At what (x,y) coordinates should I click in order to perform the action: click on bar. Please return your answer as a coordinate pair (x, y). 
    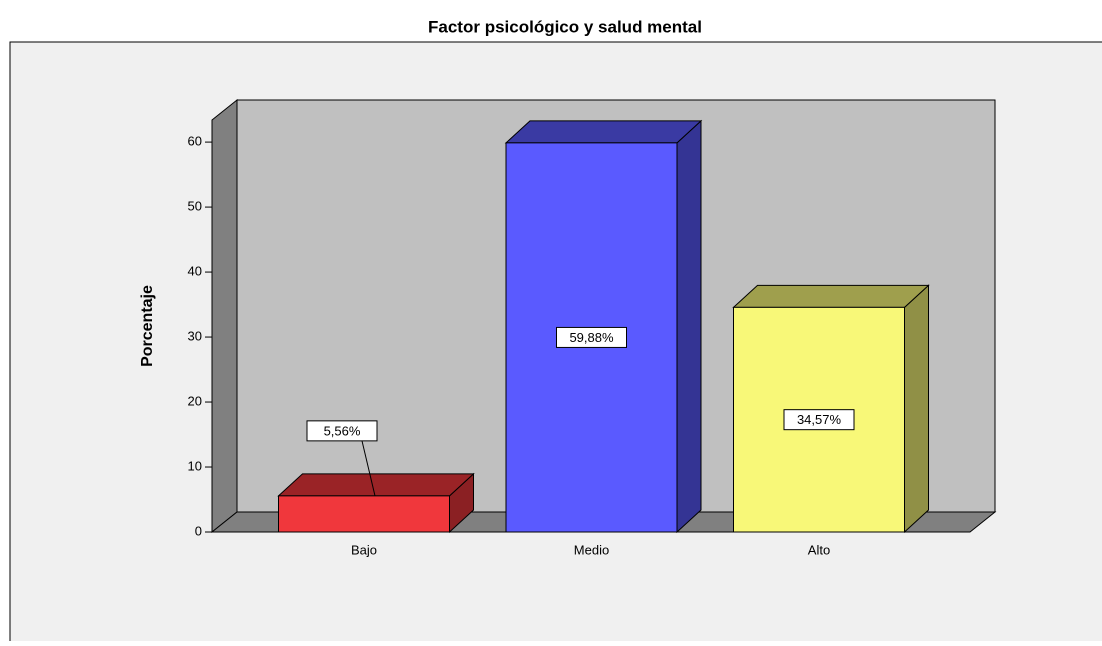
    Looking at the image, I should click on (364, 514).